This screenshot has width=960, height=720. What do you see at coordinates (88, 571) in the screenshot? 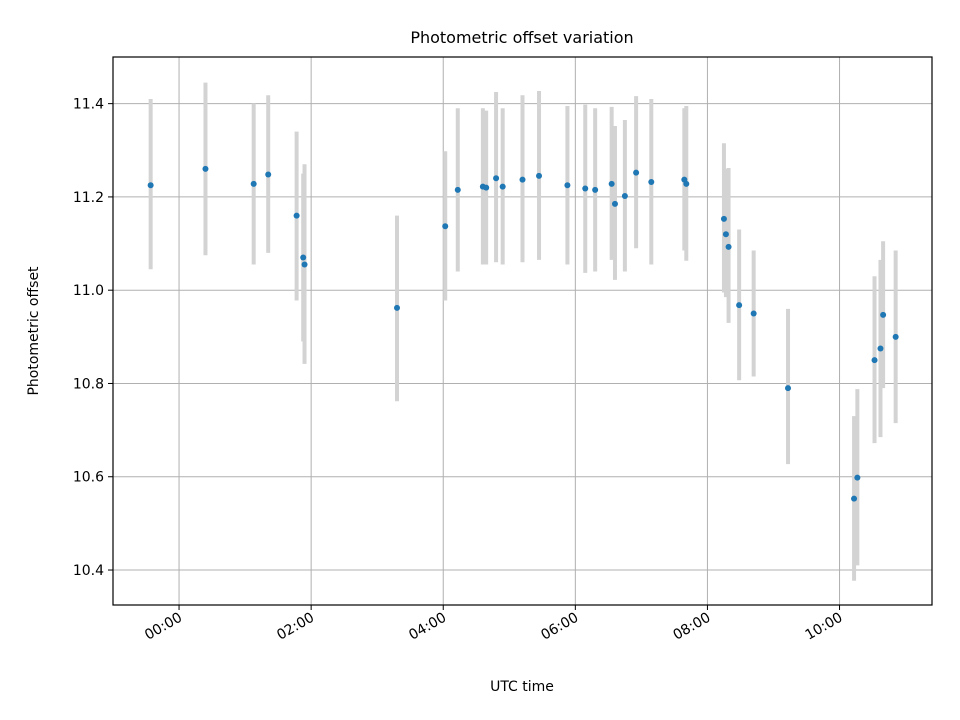
I see `y-tick-label: 10.4` at bounding box center [88, 571].